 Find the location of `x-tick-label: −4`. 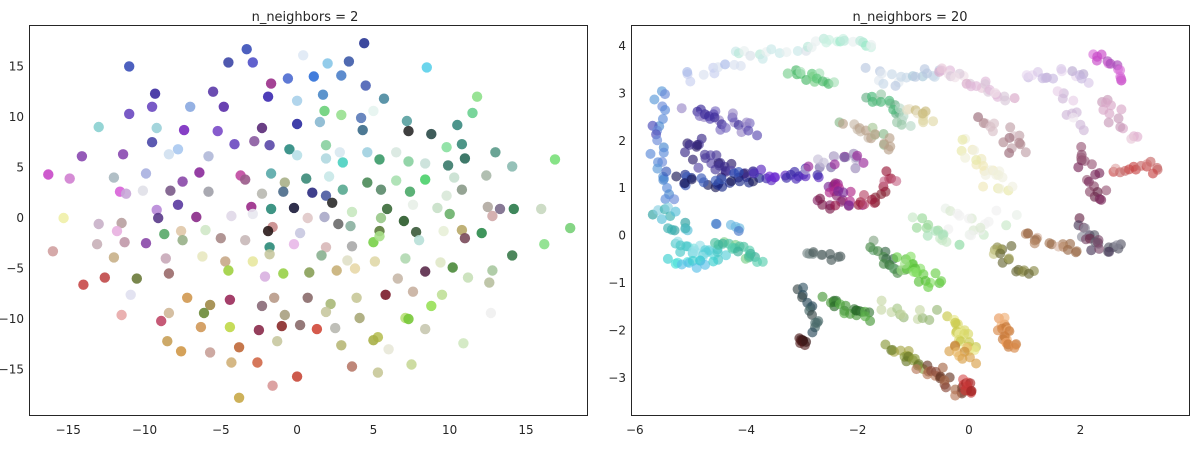

x-tick-label: −4 is located at coordinates (746, 430).